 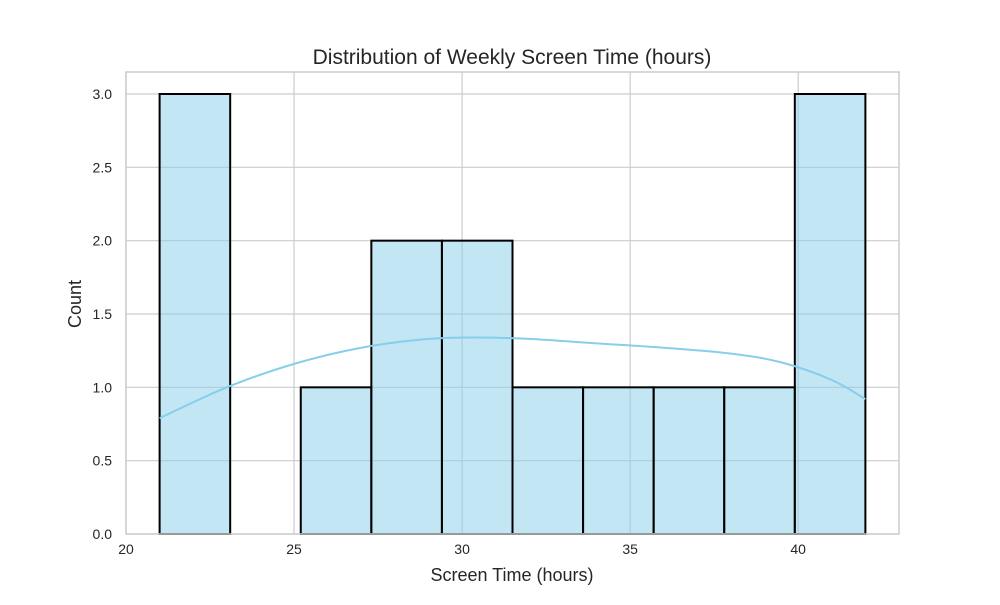 I want to click on x-tick-label: 30, so click(x=462, y=549).